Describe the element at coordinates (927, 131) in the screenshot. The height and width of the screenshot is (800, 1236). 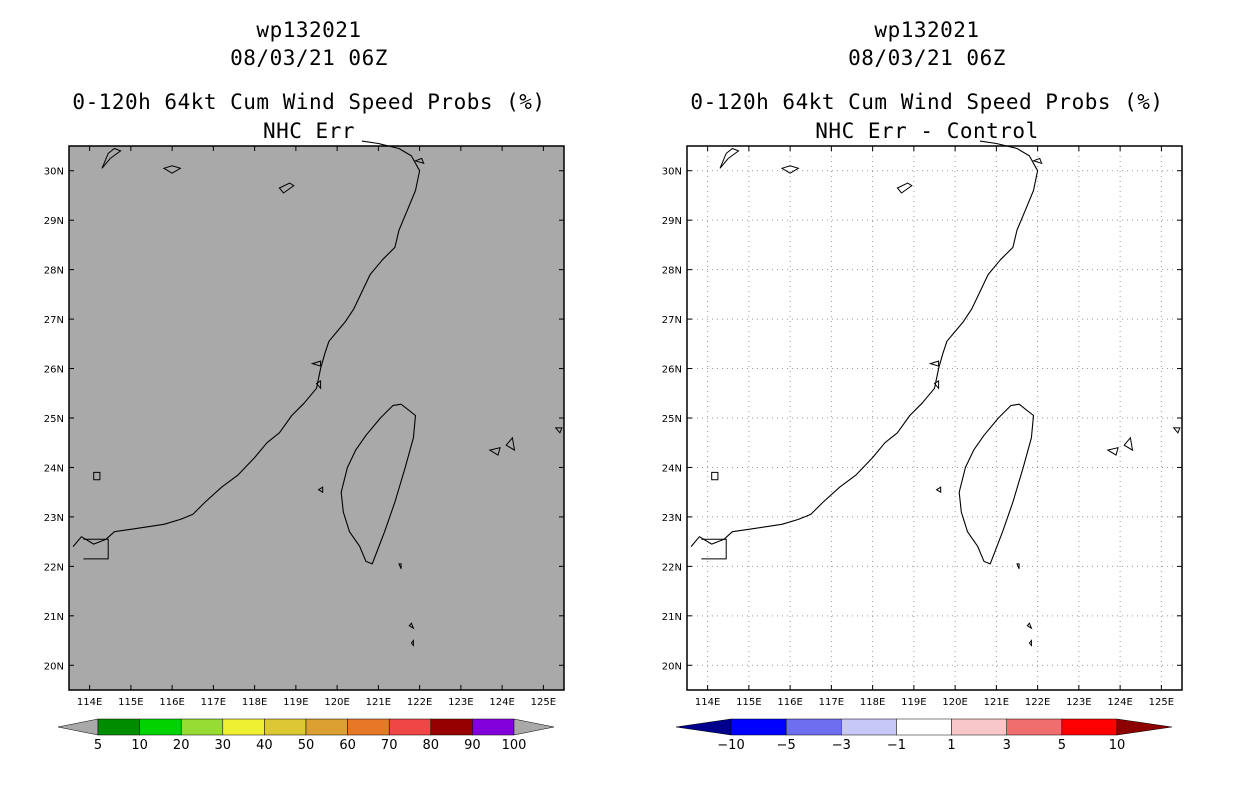
I see `subtitle: NHC Err - Control` at that location.